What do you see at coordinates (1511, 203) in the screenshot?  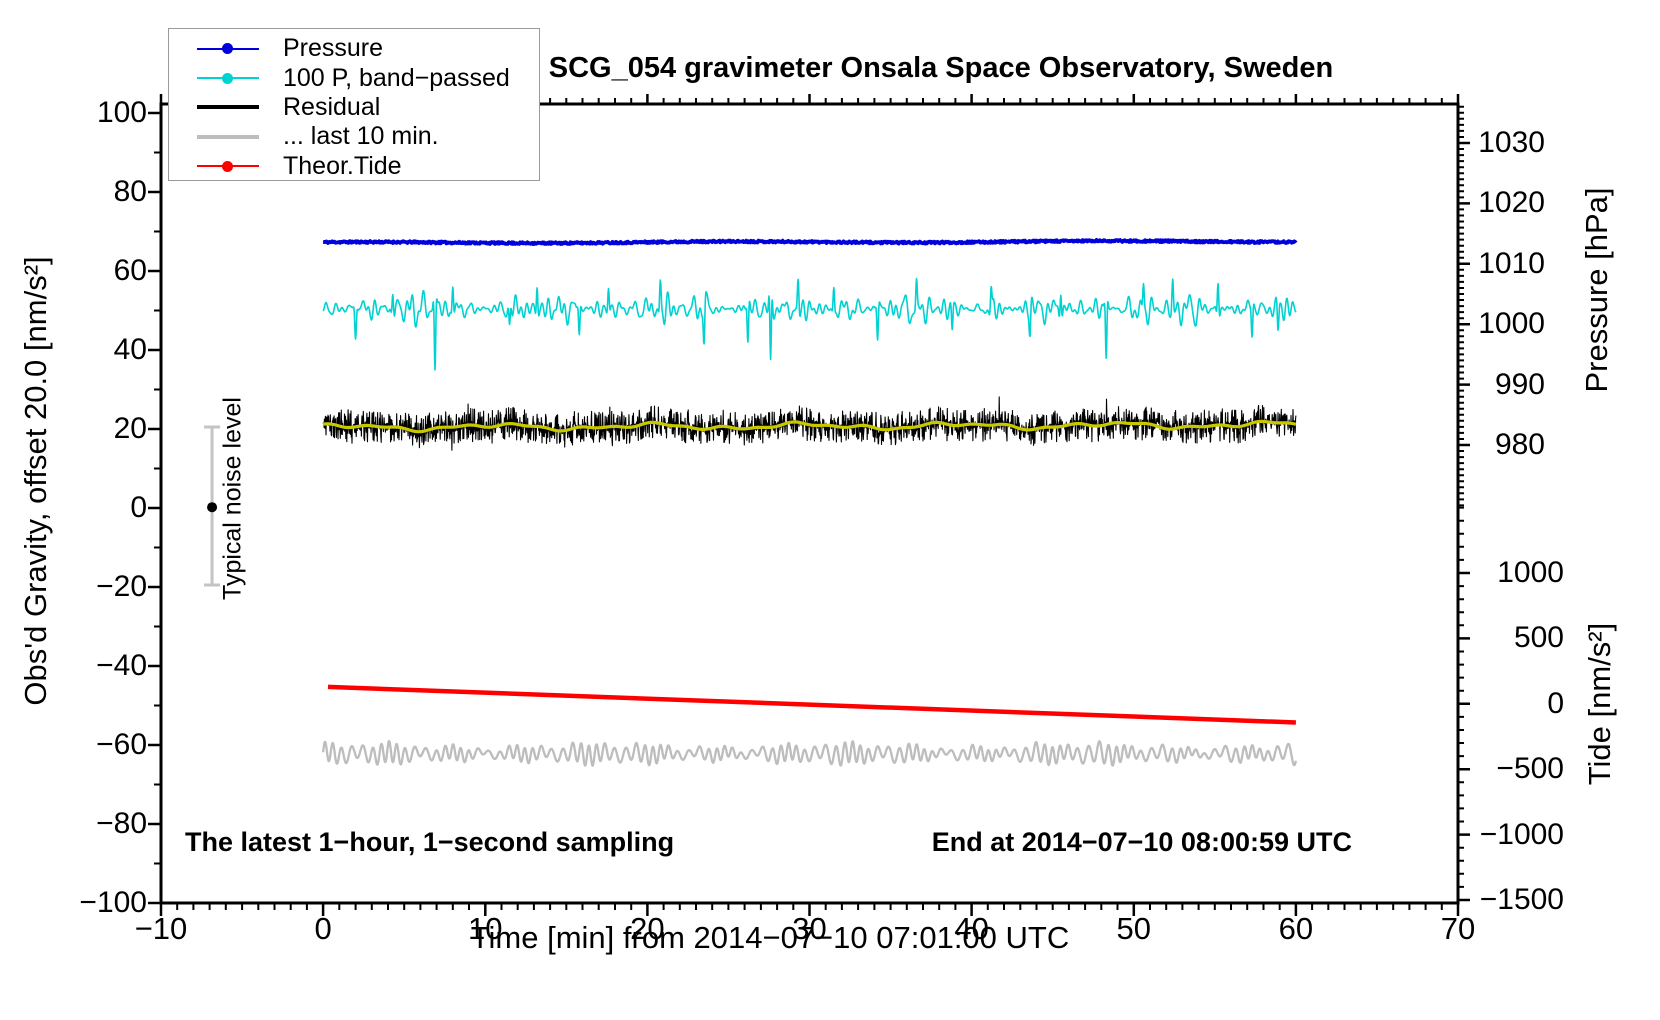 I see `y-tick-label: 1020` at bounding box center [1511, 203].